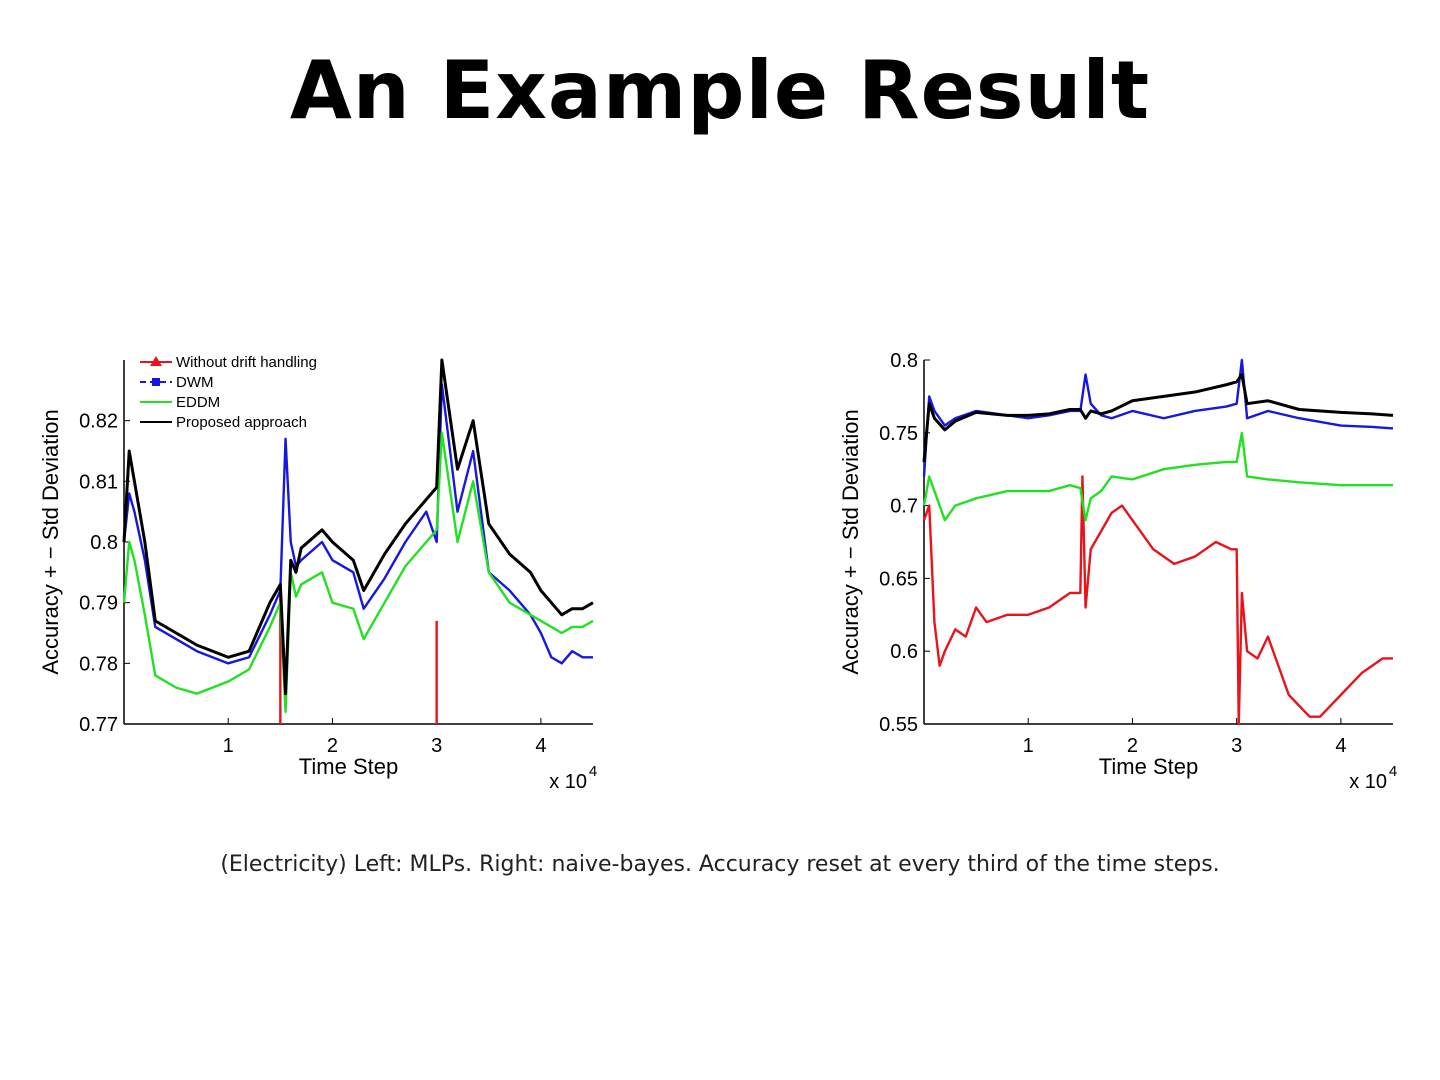 The height and width of the screenshot is (1080, 1440). Describe the element at coordinates (98, 664) in the screenshot. I see `y-tick-label: 0.78` at that location.